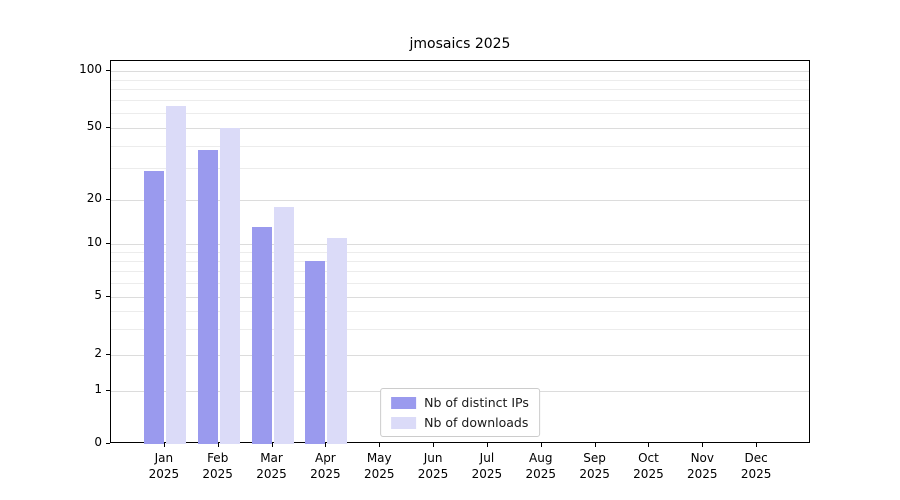 The width and height of the screenshot is (900, 500). I want to click on y-tick-label: 20, so click(94, 198).